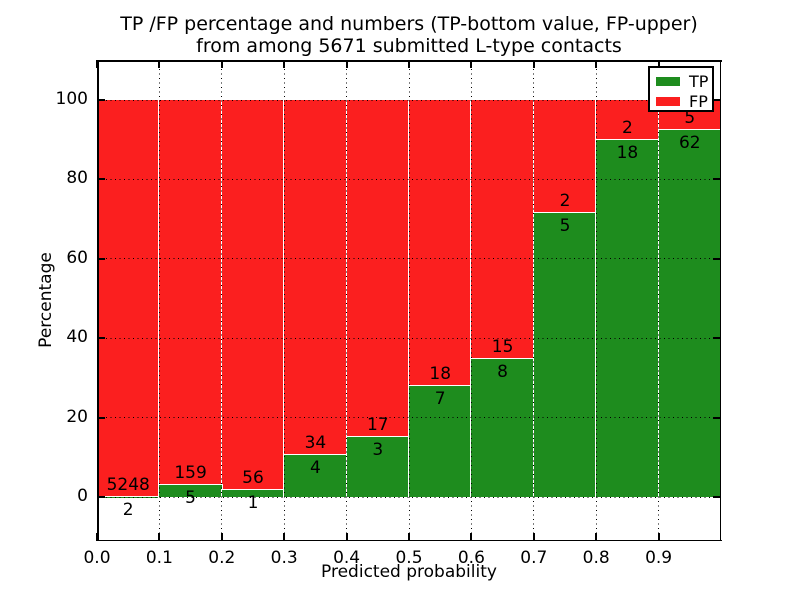 This screenshot has height=600, width=800. Describe the element at coordinates (502, 346) in the screenshot. I see `fp-count-label: 15` at that location.